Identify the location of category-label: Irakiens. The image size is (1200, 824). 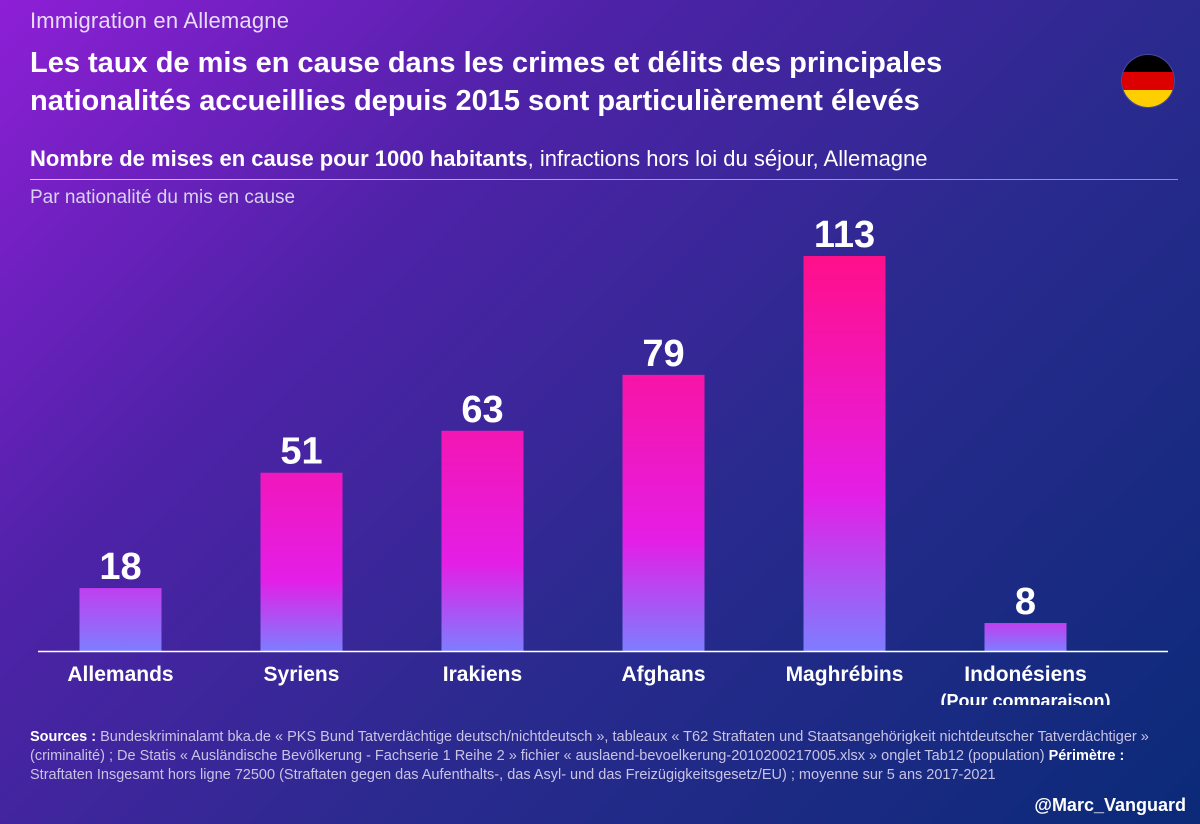
(482, 674).